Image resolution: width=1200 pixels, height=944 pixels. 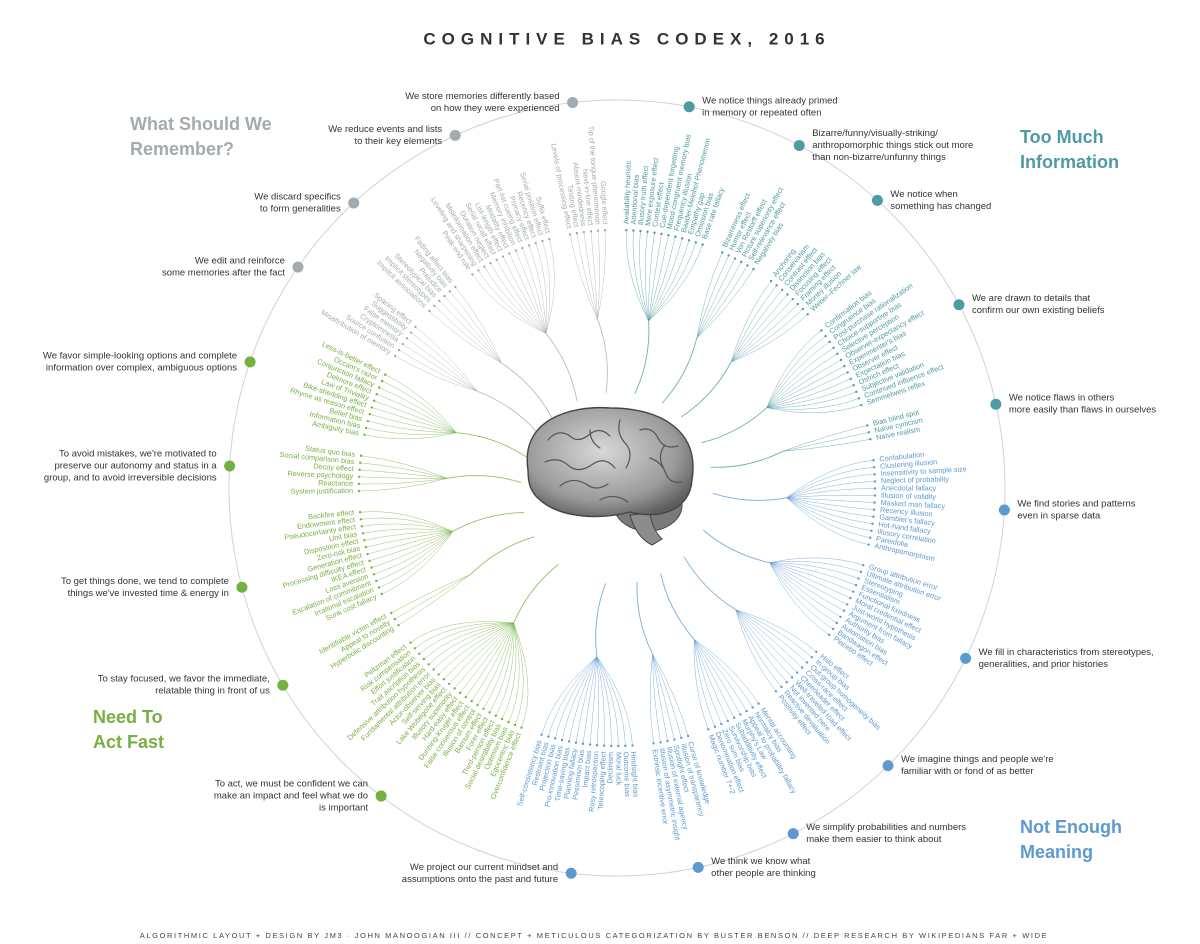 I want to click on quadrant-title: Information, so click(x=1069, y=162).